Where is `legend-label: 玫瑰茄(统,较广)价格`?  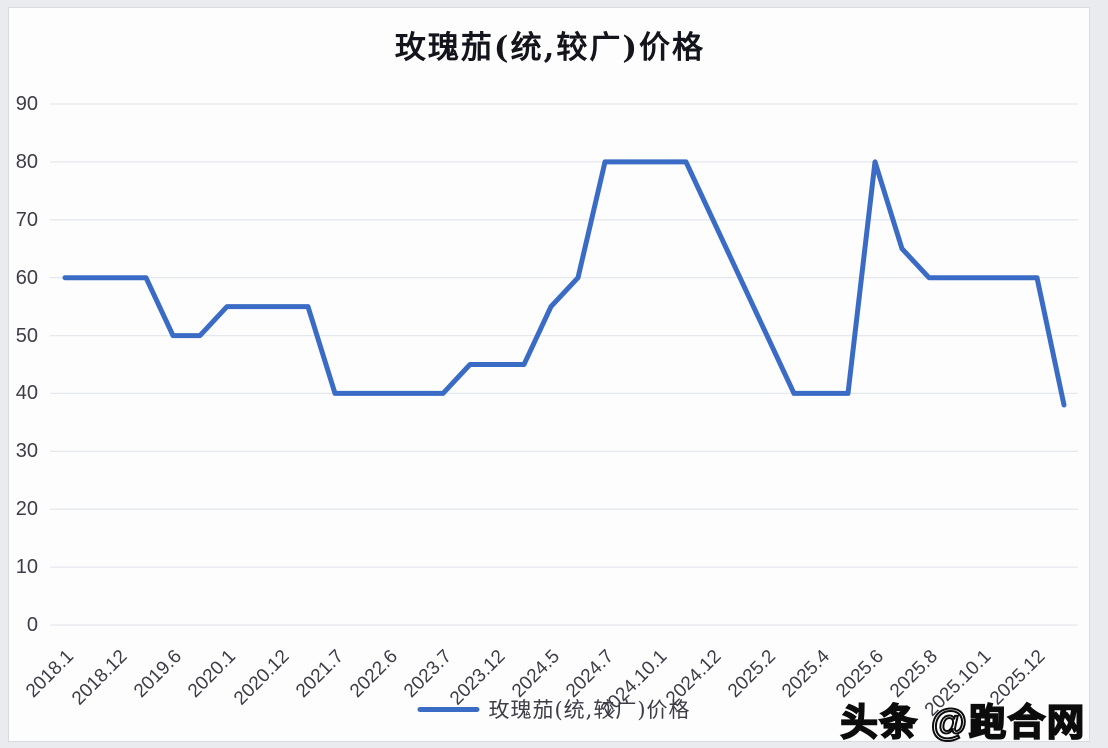 legend-label: 玫瑰茄(统,较广)价格 is located at coordinates (589, 710).